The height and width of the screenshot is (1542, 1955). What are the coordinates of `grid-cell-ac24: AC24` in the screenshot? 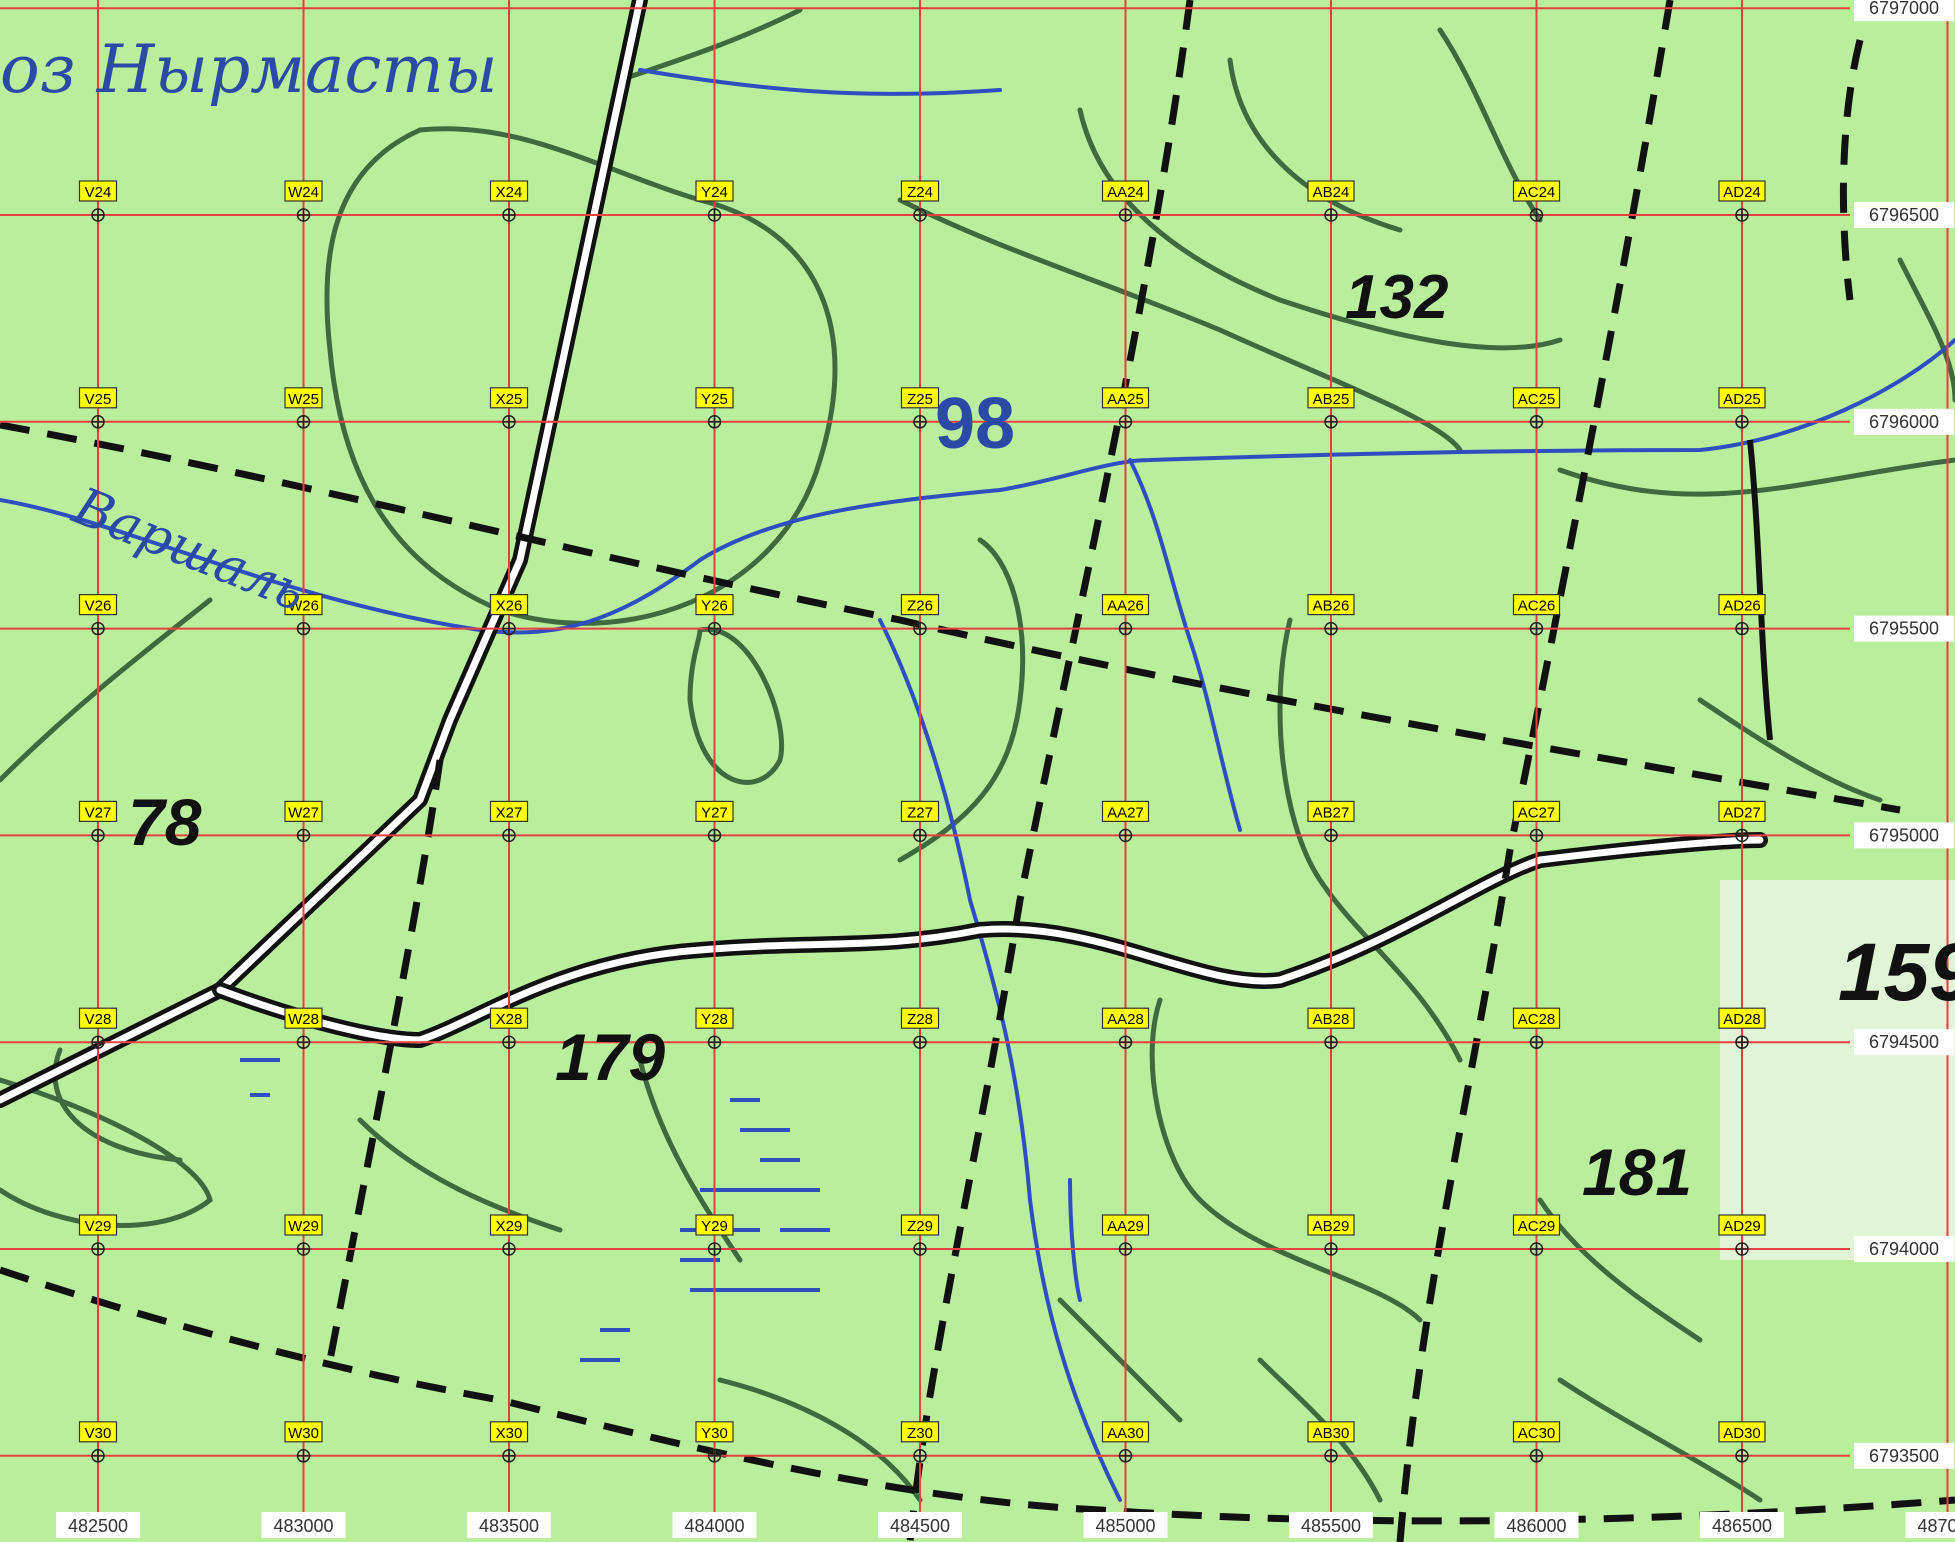 It's located at (1536, 201).